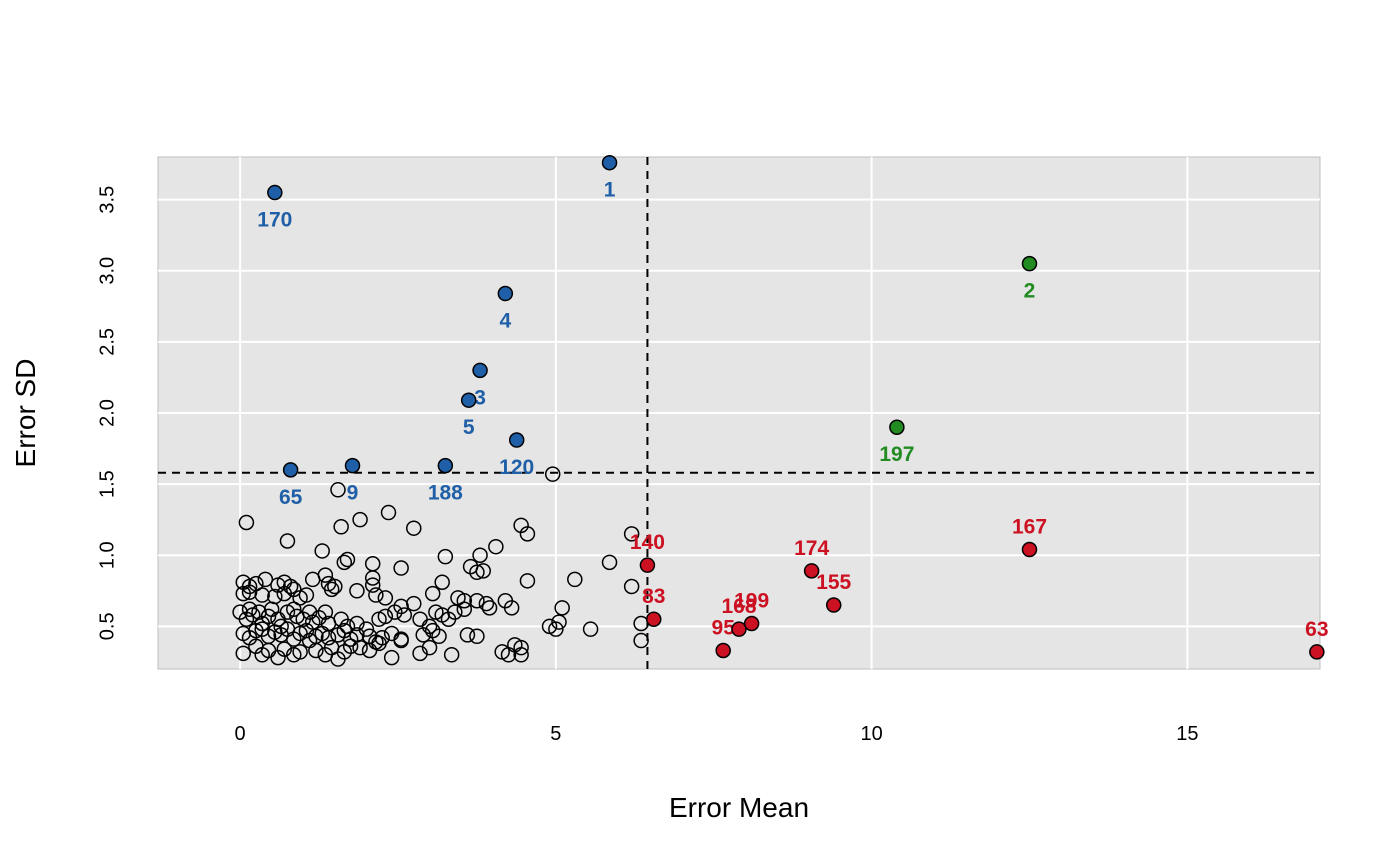 Image resolution: width=1400 pixels, height=866 pixels. What do you see at coordinates (610, 190) in the screenshot?
I see `point-label-1: 1` at bounding box center [610, 190].